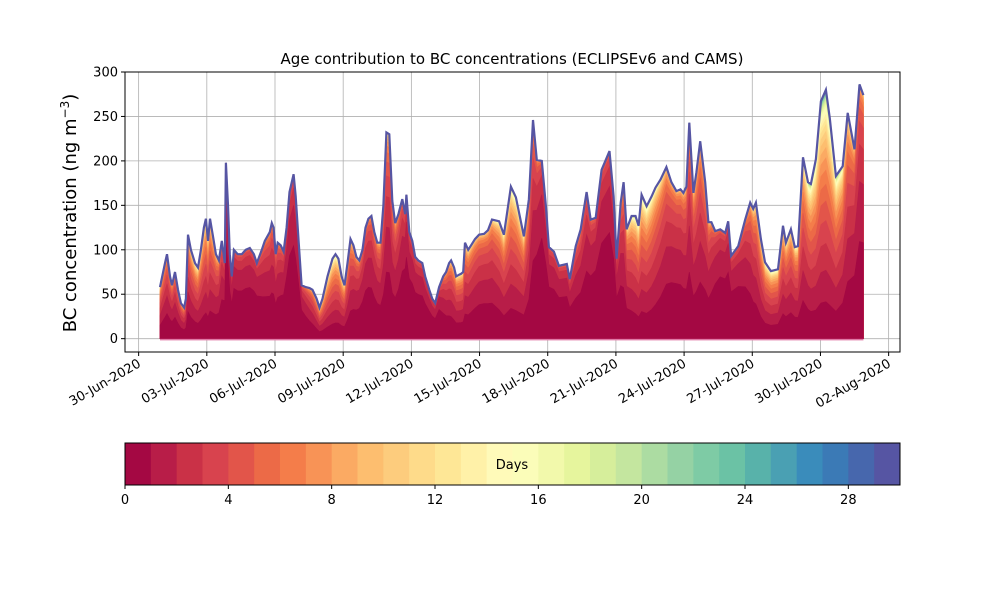  What do you see at coordinates (105, 250) in the screenshot?
I see `y-tick-label: 100` at bounding box center [105, 250].